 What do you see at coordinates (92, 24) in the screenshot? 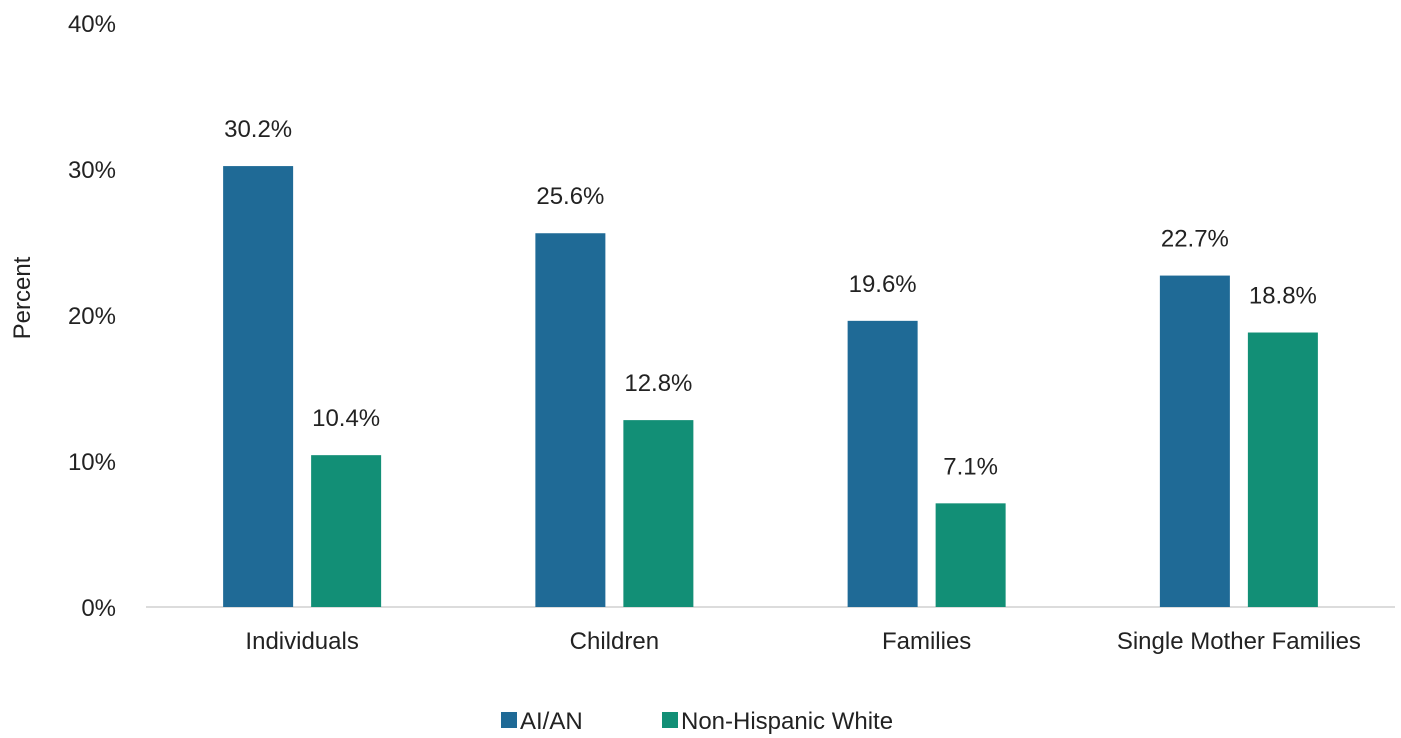
I see `y-tick-label: 40%` at bounding box center [92, 24].